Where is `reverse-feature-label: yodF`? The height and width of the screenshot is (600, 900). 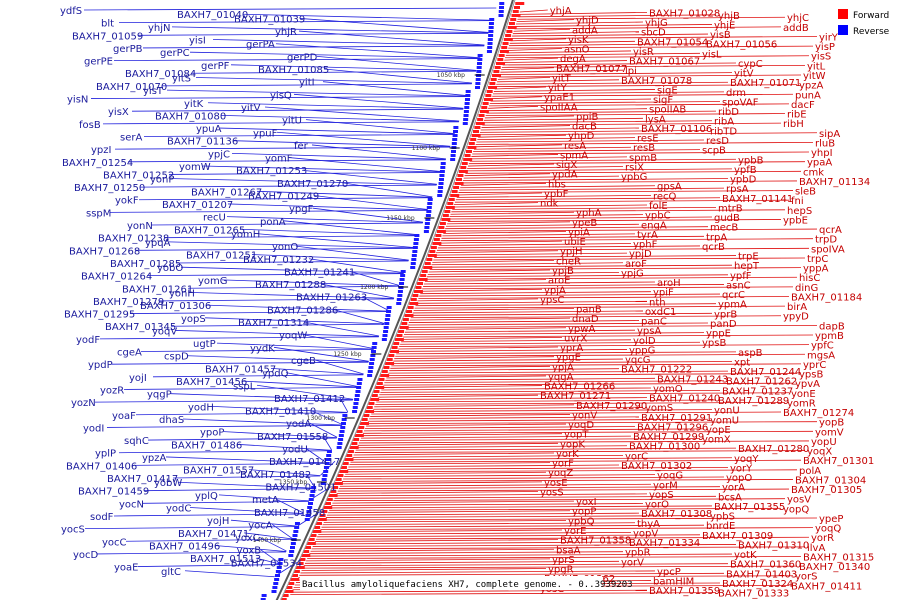
reverse-feature-label: yodF is located at coordinates (88, 340).